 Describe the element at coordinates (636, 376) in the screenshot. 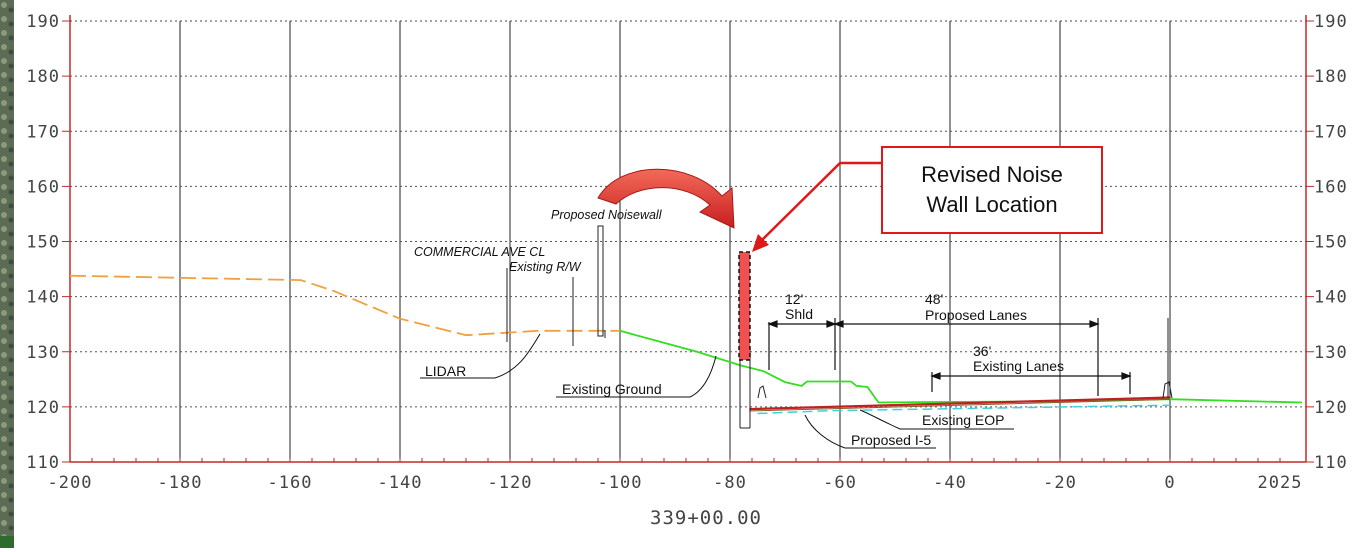

I see `existing-ground-leader` at that location.